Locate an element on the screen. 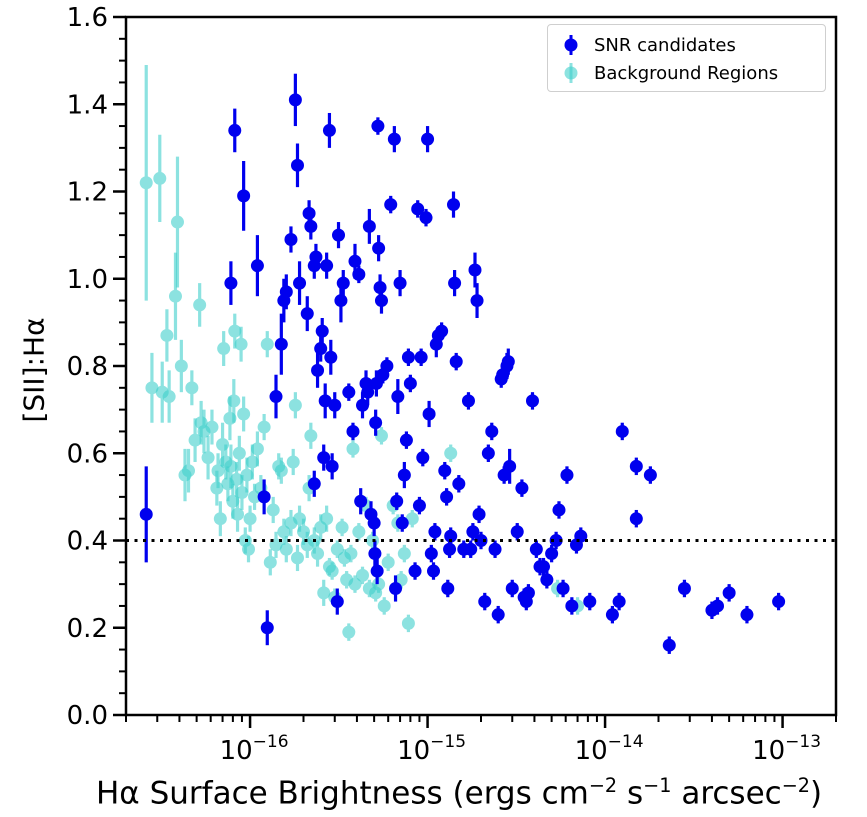  y-tick-label: 1.4 is located at coordinates (87, 105).